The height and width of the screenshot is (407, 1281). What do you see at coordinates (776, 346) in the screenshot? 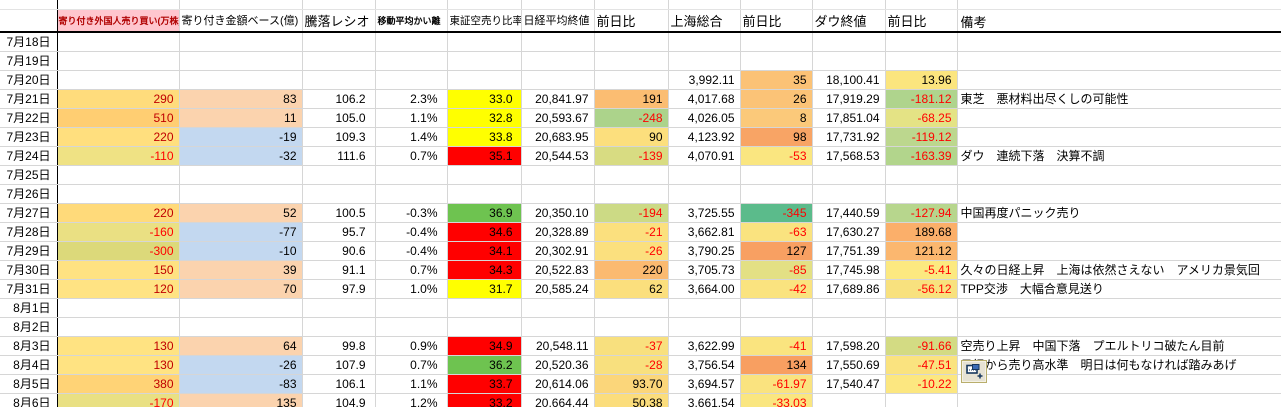
I see `cell-shanghai_diff: -41` at bounding box center [776, 346].